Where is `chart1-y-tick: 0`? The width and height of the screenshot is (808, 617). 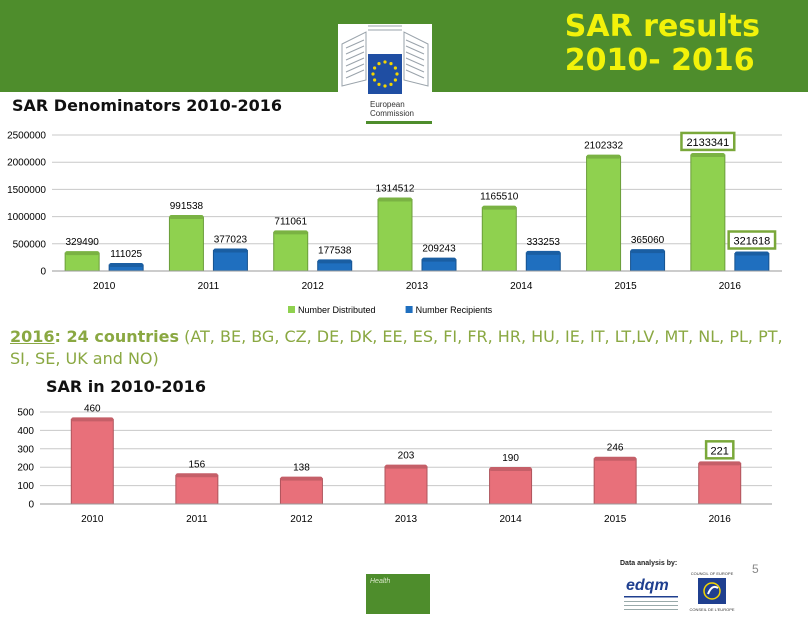
chart1-y-tick: 0 is located at coordinates (43, 272).